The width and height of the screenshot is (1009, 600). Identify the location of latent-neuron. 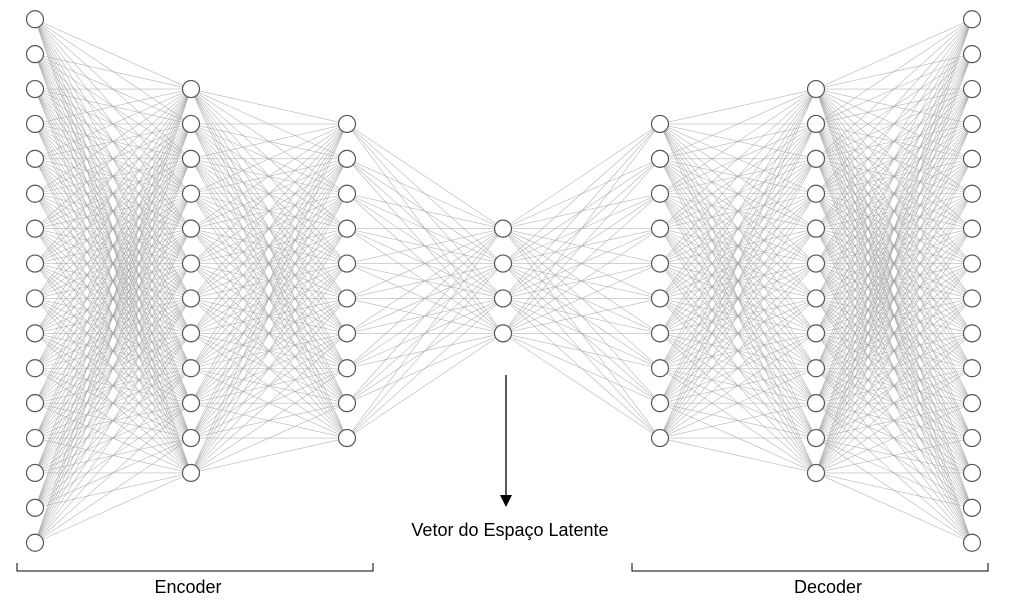
(503, 263).